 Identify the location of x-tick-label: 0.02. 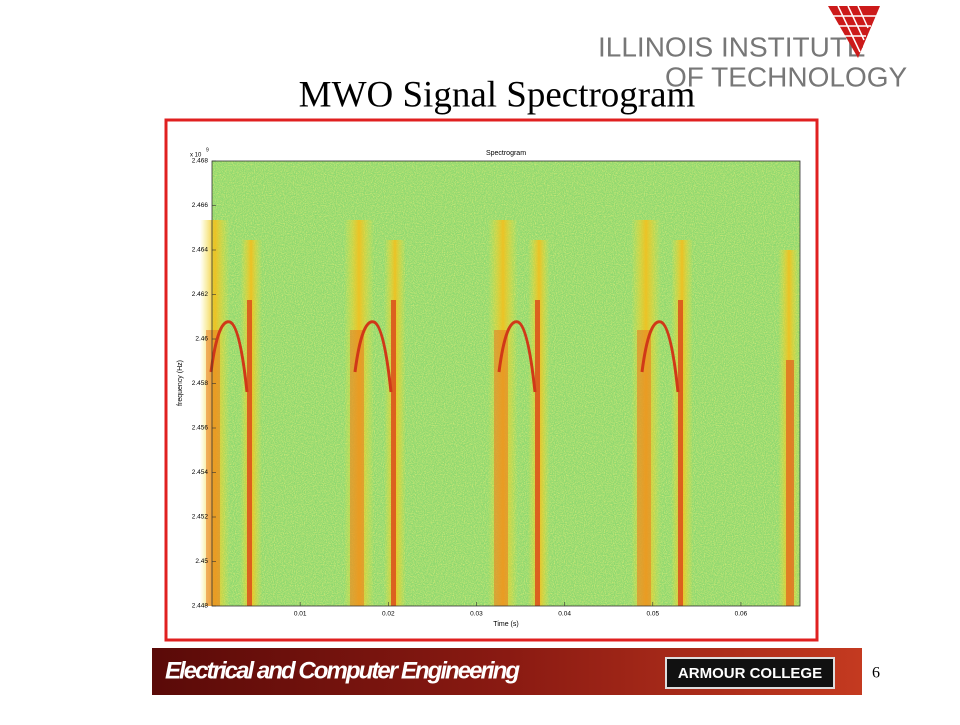
(388, 614).